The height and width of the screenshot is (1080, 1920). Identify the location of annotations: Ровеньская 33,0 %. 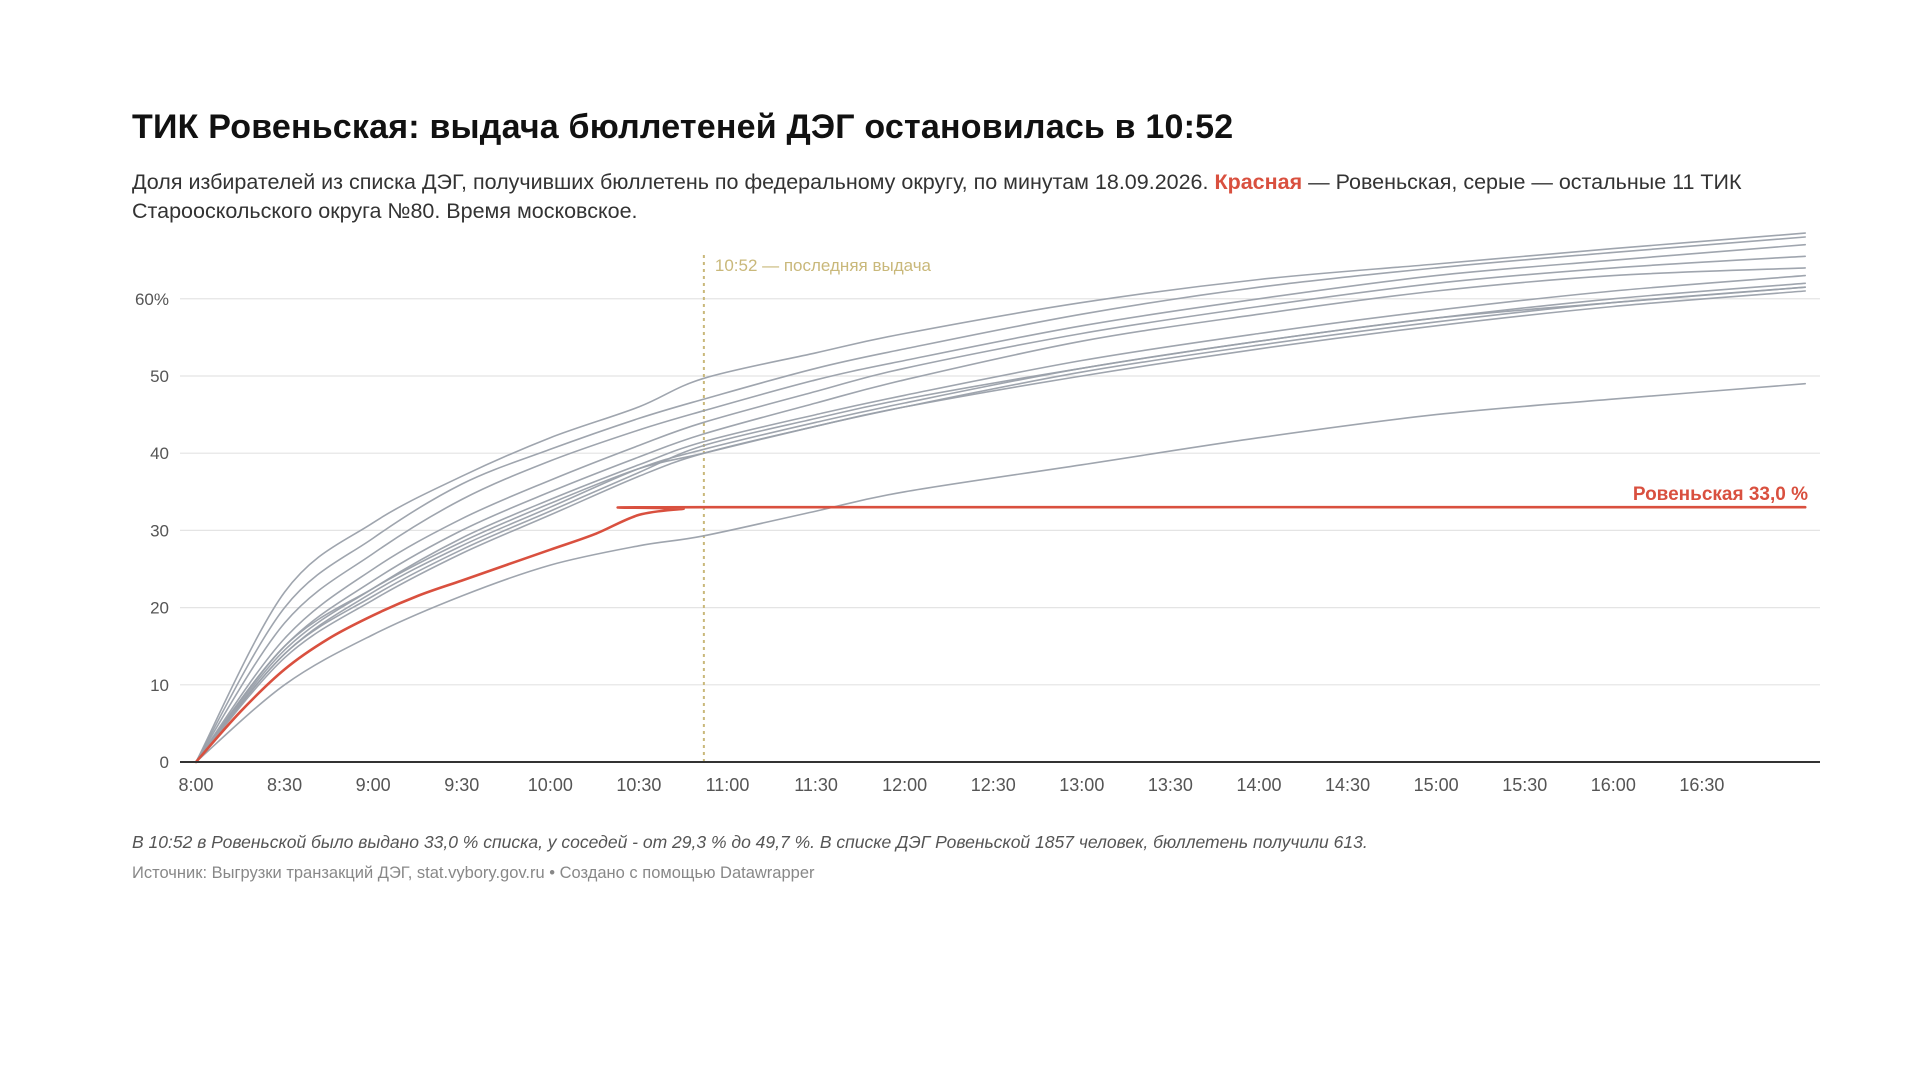
(1720, 494).